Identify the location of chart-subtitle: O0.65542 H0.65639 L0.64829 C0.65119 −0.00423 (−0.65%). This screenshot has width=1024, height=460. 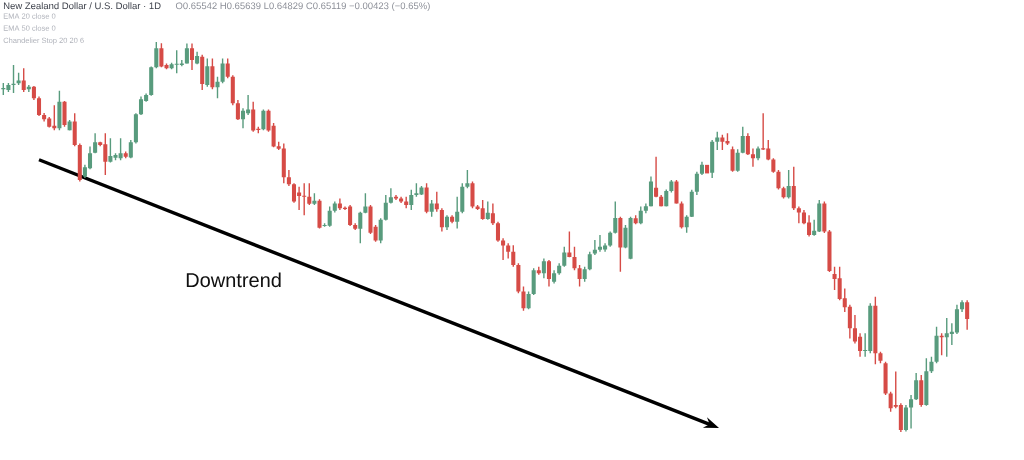
(302, 7).